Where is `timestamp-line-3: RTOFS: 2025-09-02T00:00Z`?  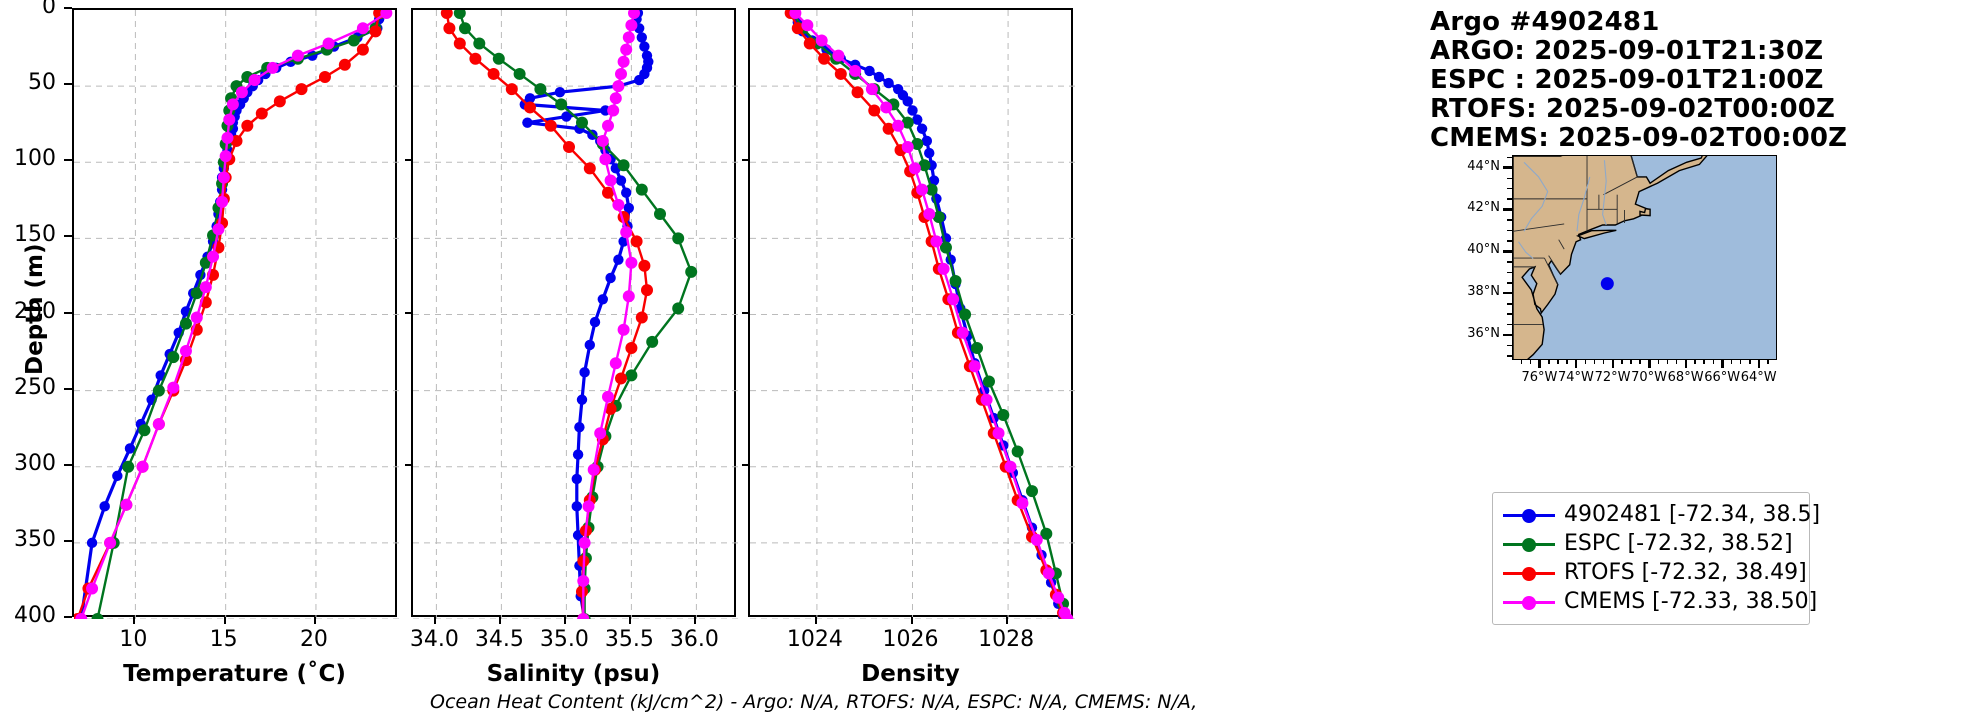
timestamp-line-3: RTOFS: 2025-09-02T00:00Z is located at coordinates (1633, 109).